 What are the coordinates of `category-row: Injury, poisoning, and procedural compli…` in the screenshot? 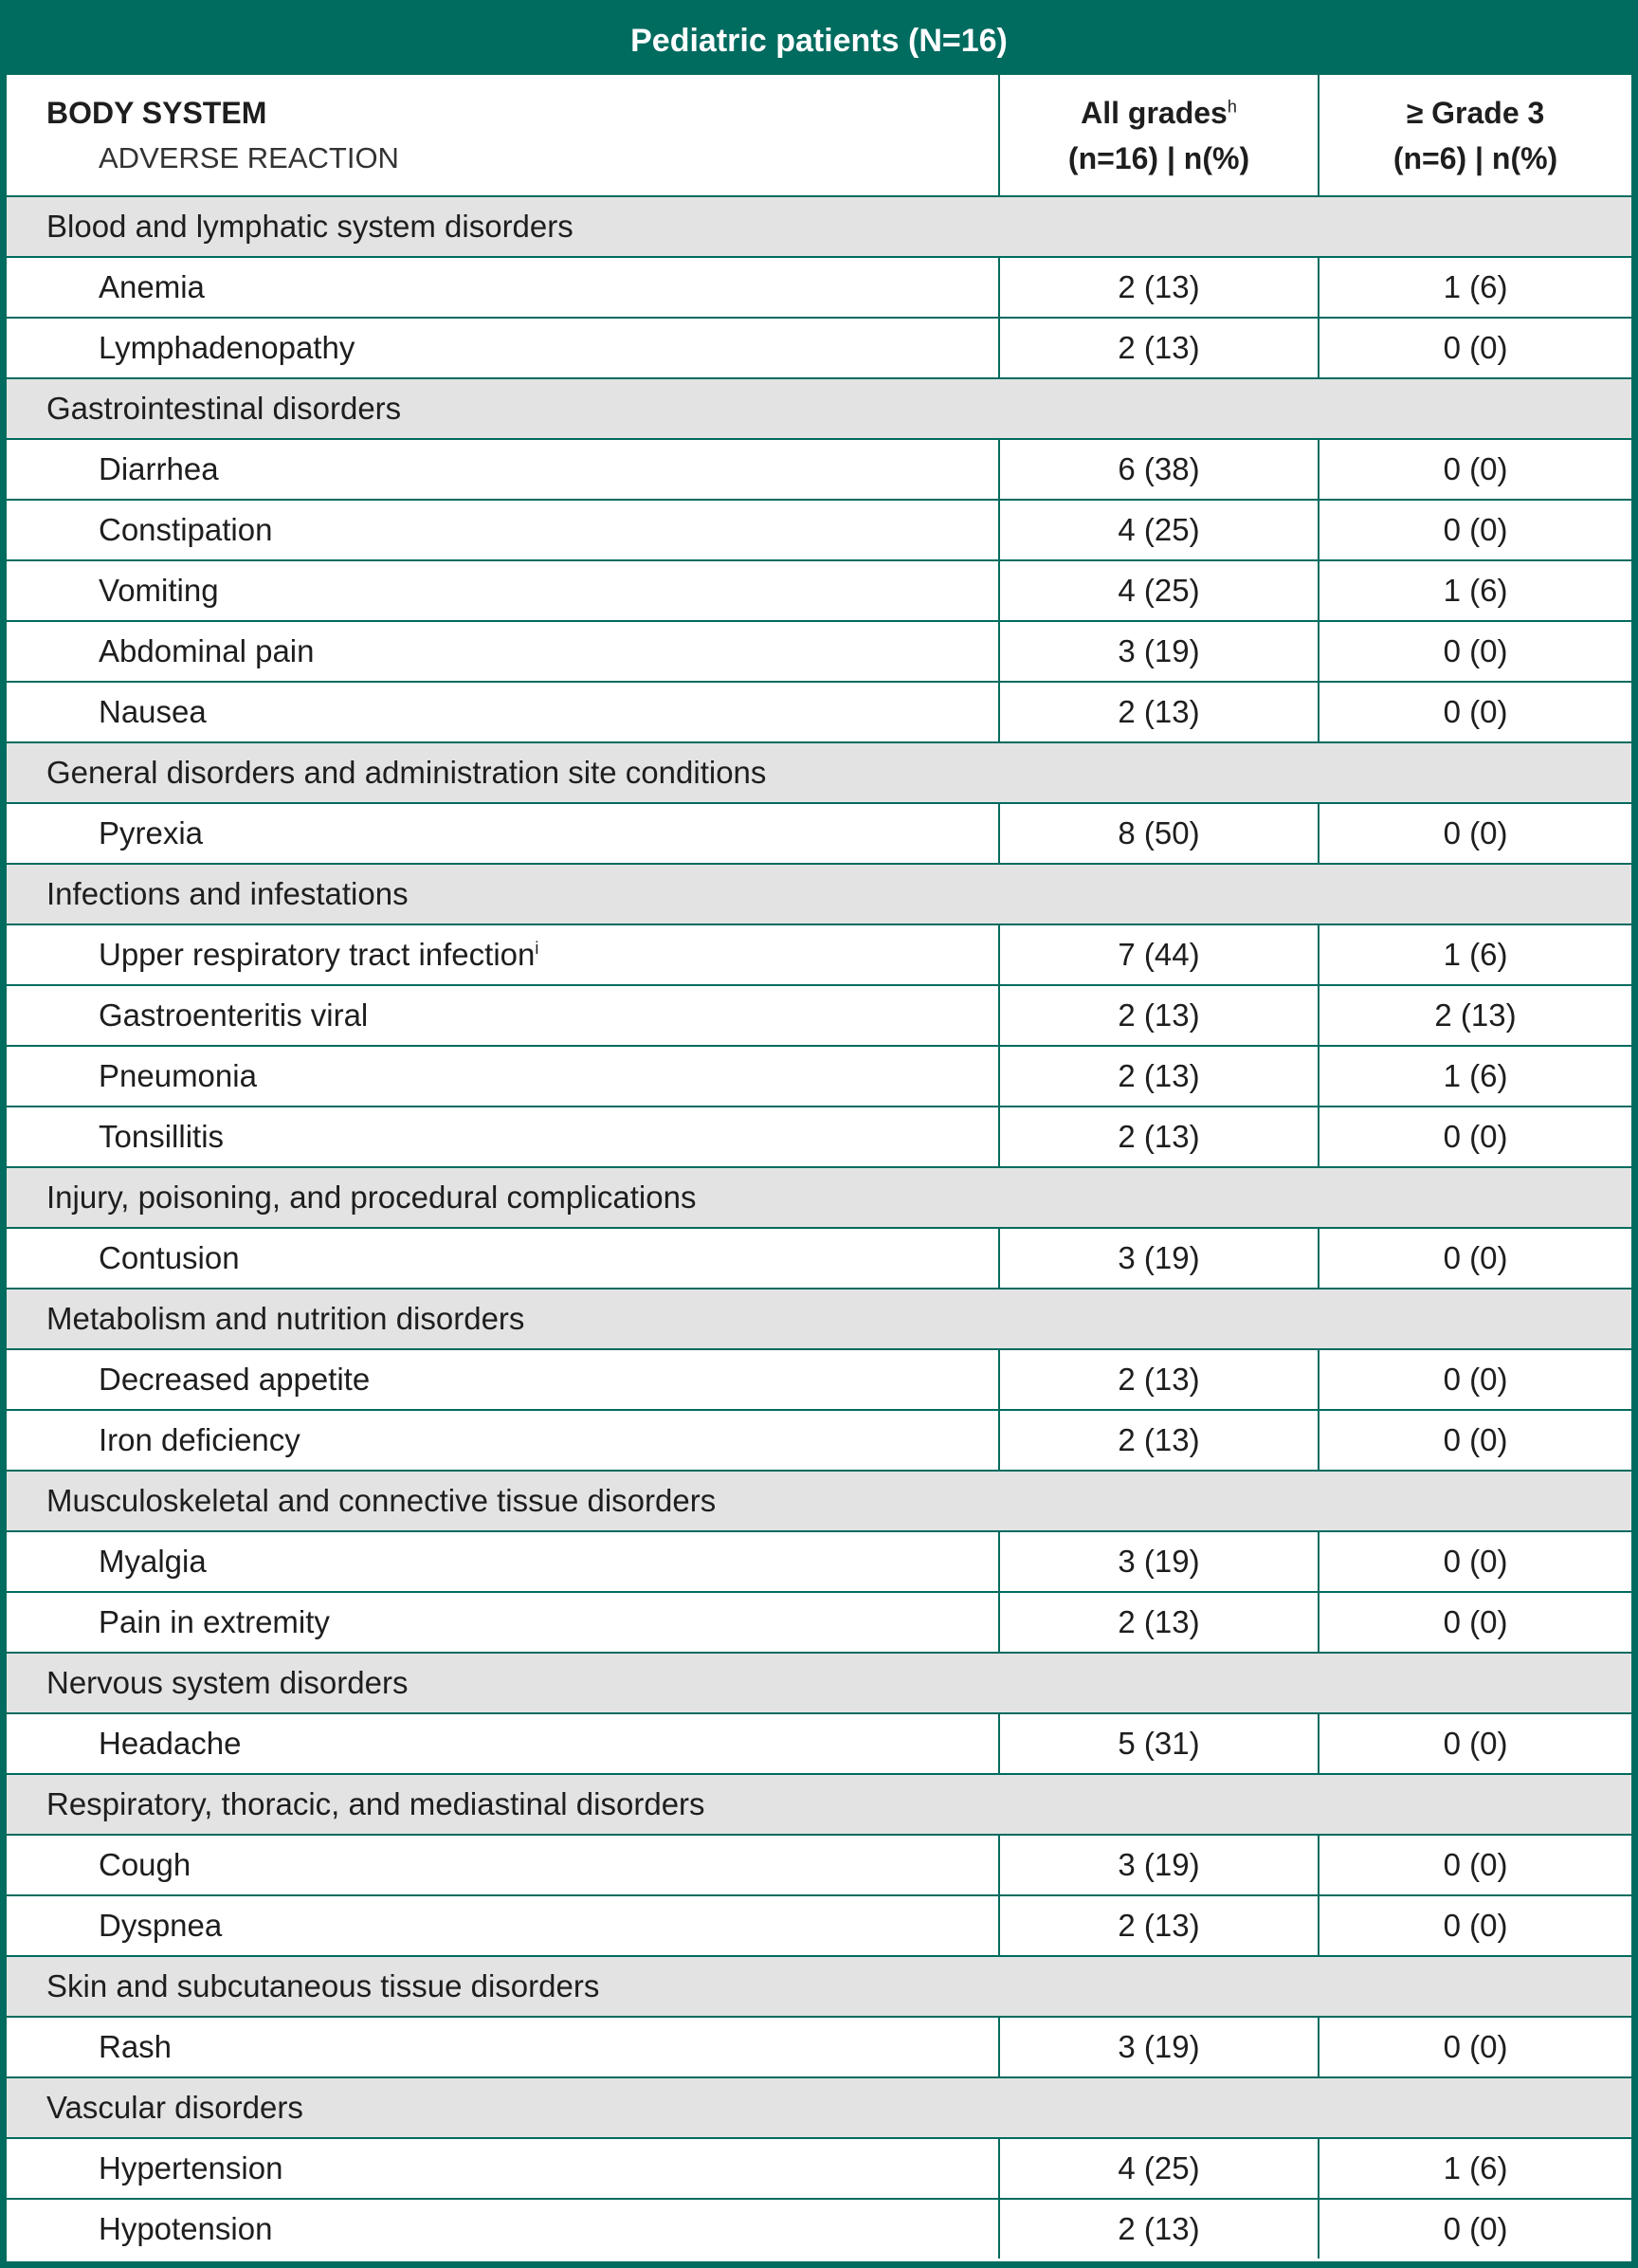 It's located at (819, 1198).